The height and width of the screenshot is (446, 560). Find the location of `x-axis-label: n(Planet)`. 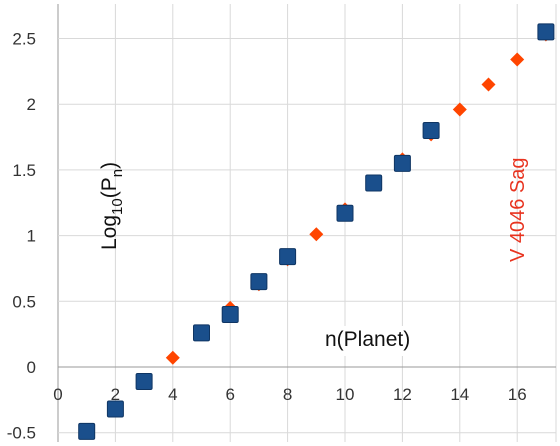

x-axis-label: n(Planet) is located at coordinates (367, 339).